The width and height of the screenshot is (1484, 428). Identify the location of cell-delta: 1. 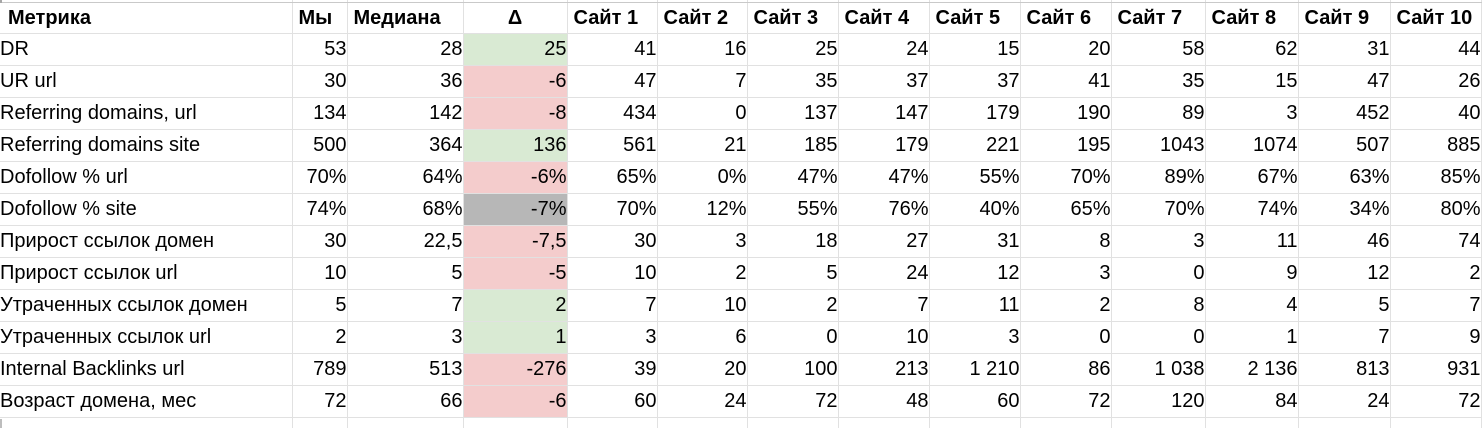
(515, 337).